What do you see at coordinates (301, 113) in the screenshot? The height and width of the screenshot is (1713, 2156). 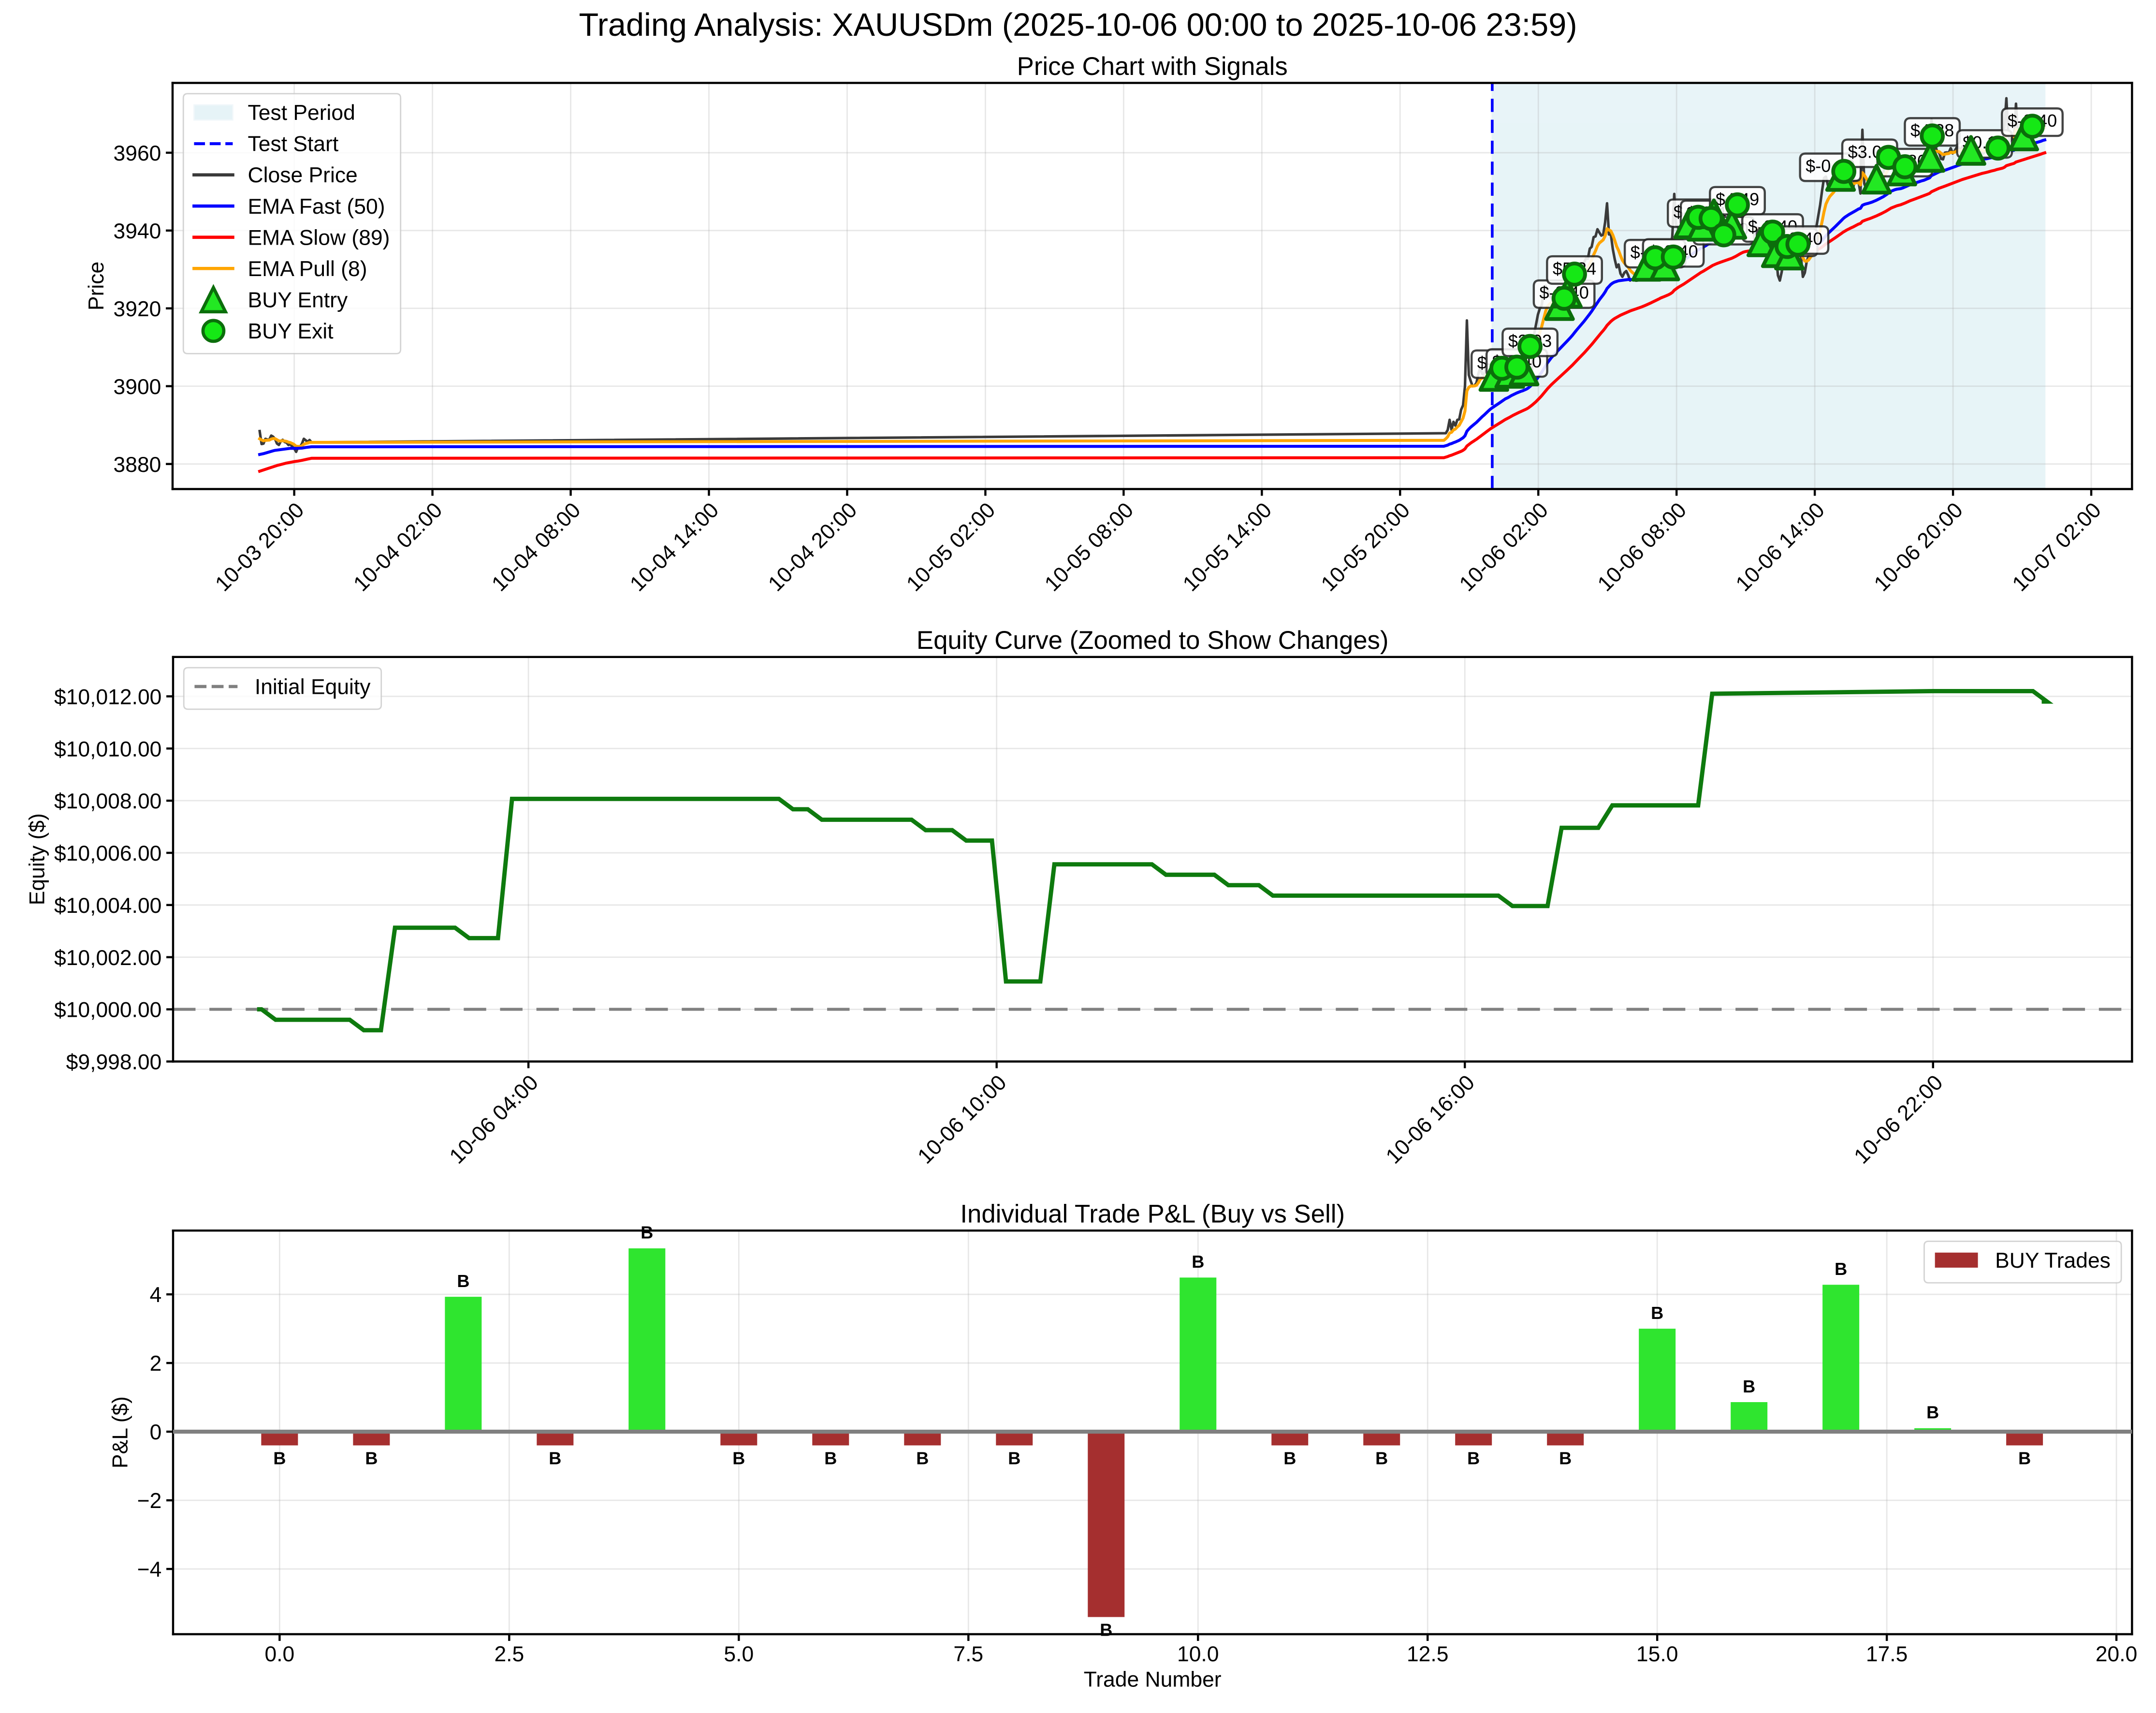 I see `svg-text: Test Period` at bounding box center [301, 113].